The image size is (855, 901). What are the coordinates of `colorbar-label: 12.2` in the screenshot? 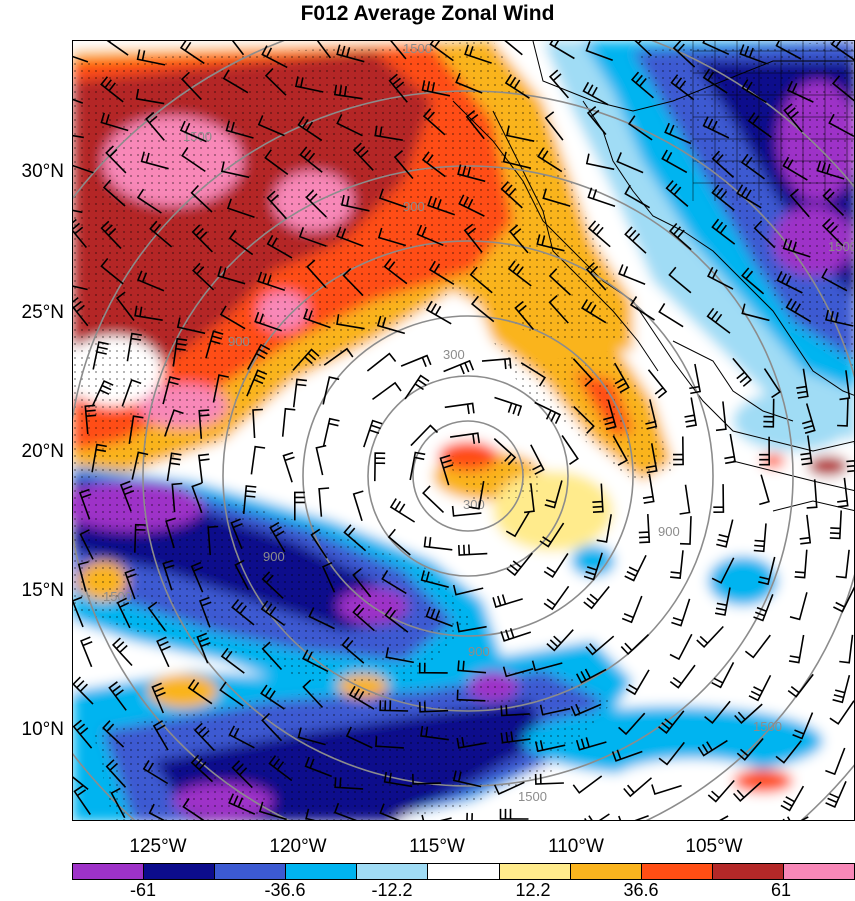 It's located at (533, 890).